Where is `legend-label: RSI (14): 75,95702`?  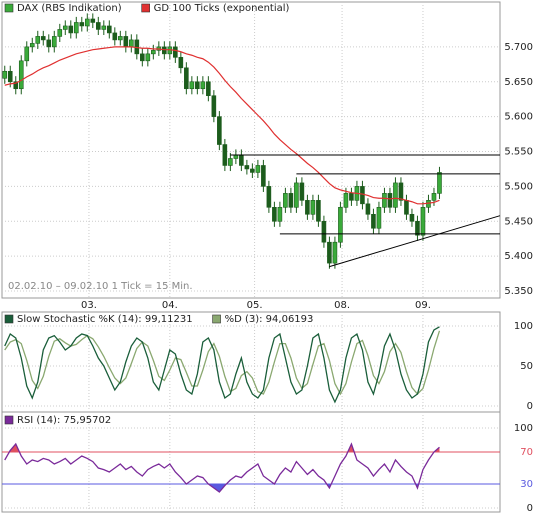
legend-label: RSI (14): 75,95702 is located at coordinates (64, 420).